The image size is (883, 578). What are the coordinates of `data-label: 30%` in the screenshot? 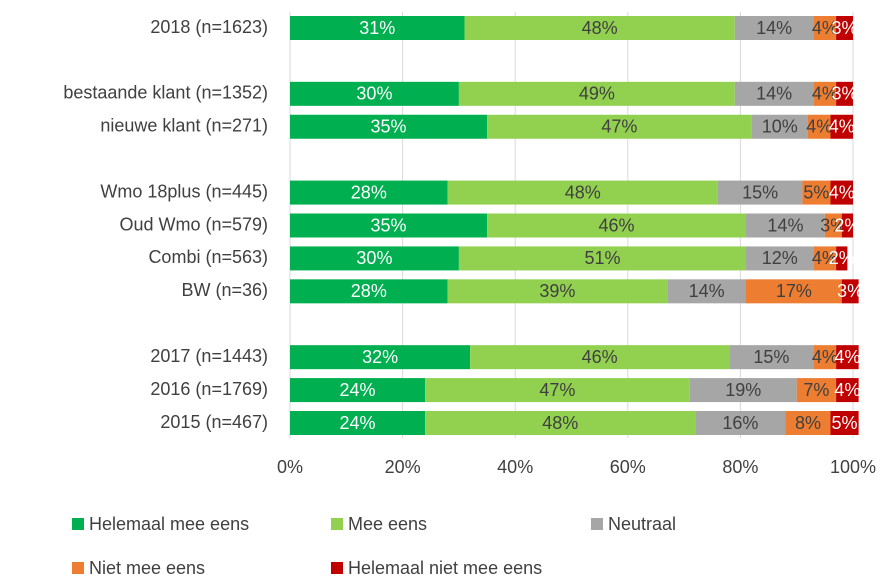 It's located at (374, 94).